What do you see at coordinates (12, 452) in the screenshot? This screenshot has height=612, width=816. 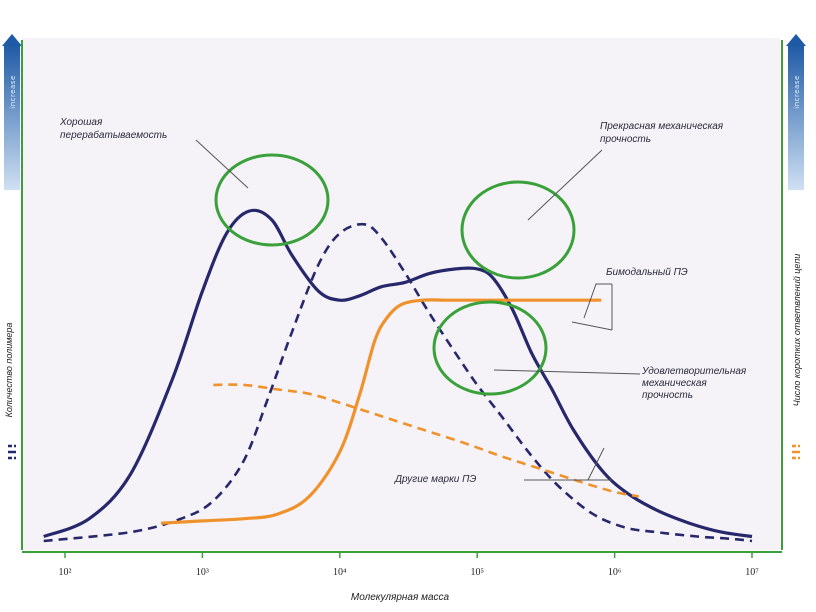 I see `left-legend-key` at bounding box center [12, 452].